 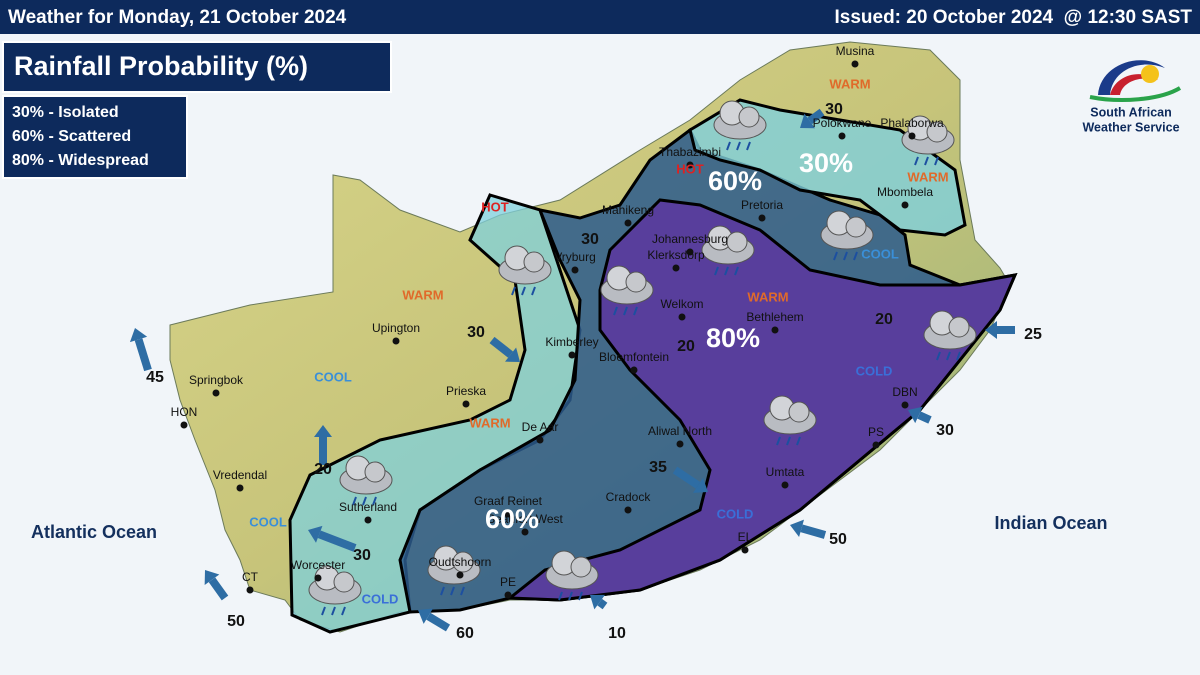 What do you see at coordinates (161, 66) in the screenshot?
I see `title: Rainfall Probability (%)` at bounding box center [161, 66].